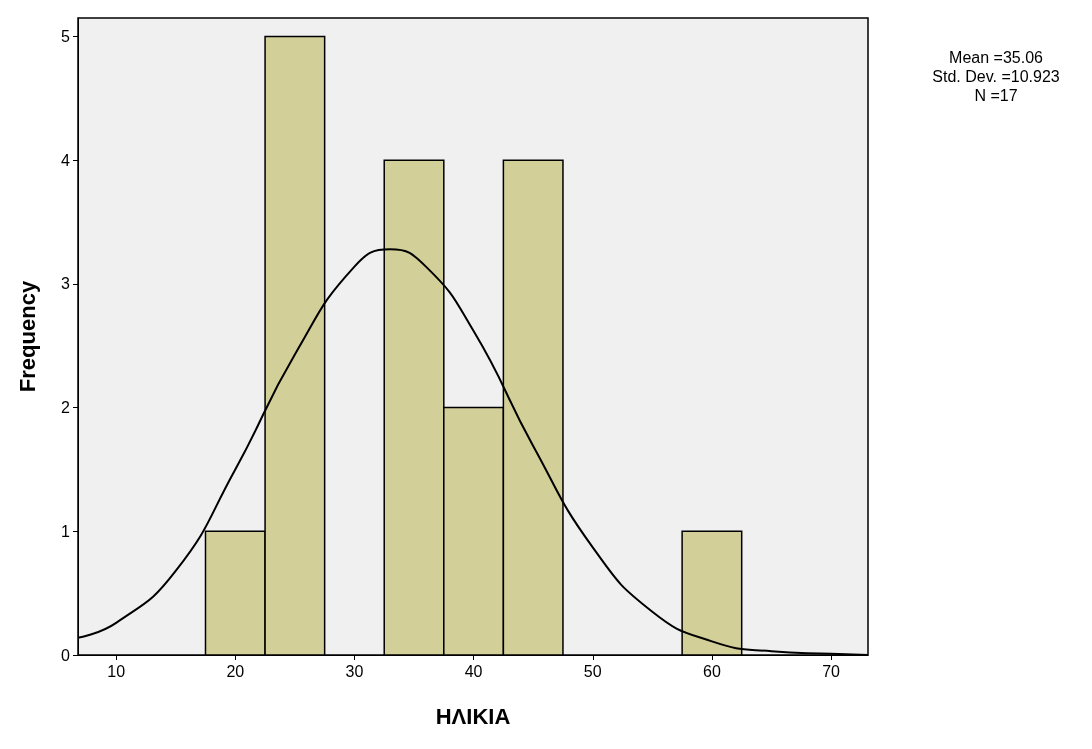  Describe the element at coordinates (473, 716) in the screenshot. I see `x-axis-title: ΗΛΙΚΙΑ` at that location.